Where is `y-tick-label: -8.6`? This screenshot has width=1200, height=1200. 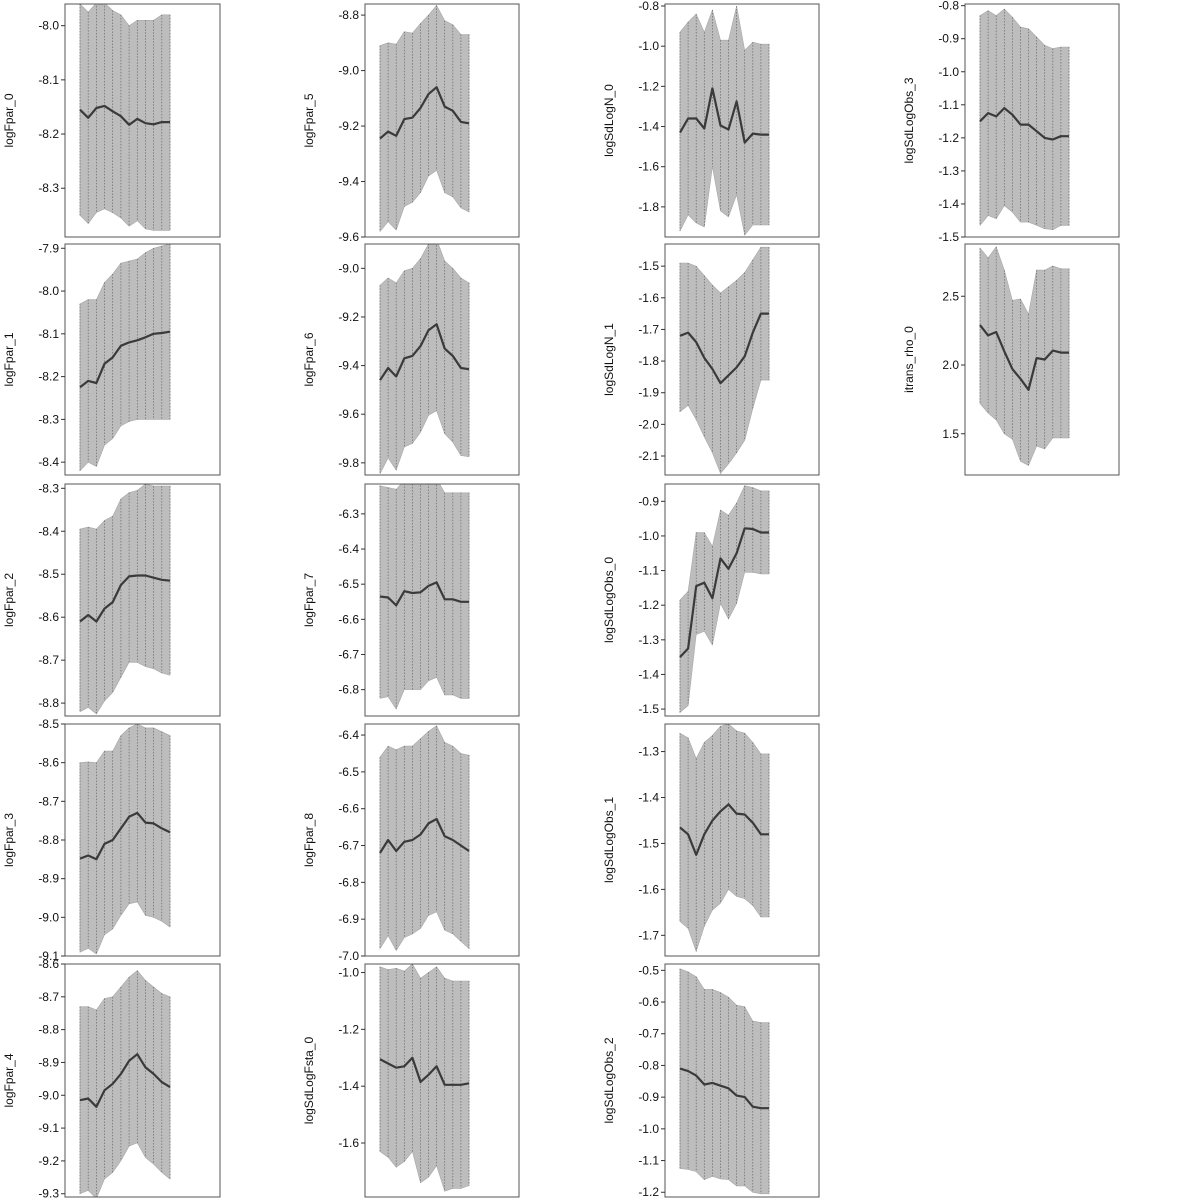
y-tick-label: -8.6 is located at coordinates (48, 964).